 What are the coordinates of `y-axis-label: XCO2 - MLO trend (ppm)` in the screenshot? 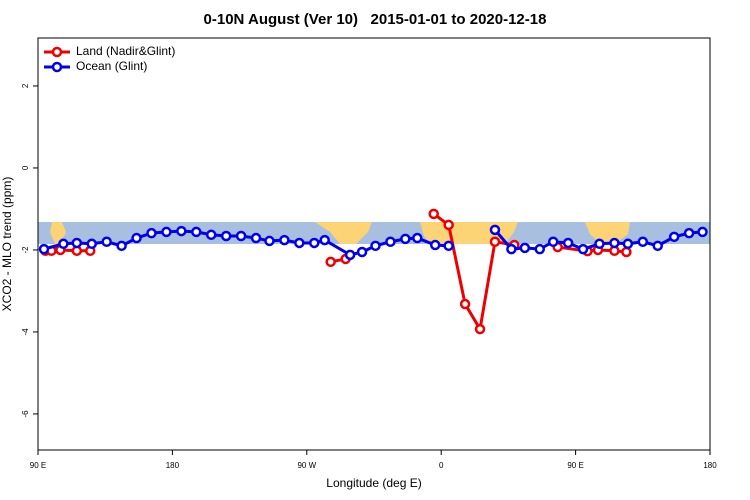 It's located at (7, 244).